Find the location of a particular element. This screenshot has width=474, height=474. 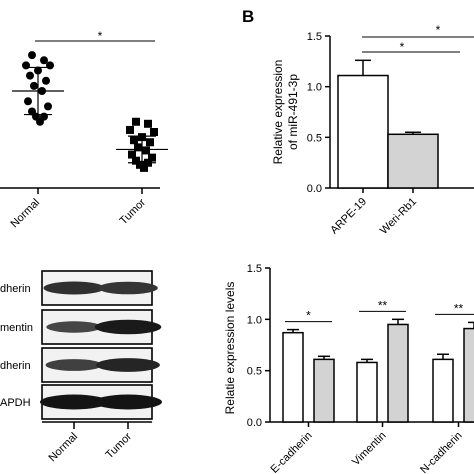

blot-row-label: APDH is located at coordinates (15, 403).